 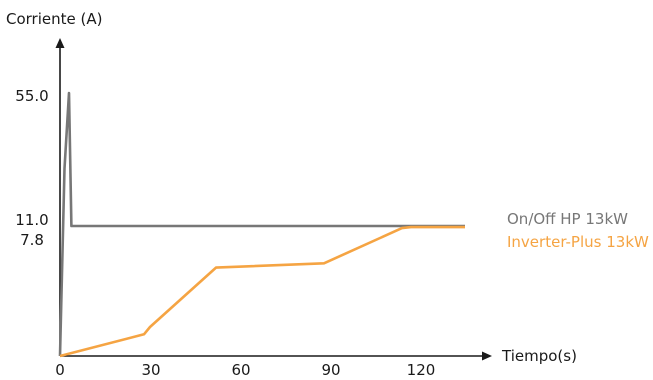 I want to click on y-axis-arrow, so click(x=60, y=43).